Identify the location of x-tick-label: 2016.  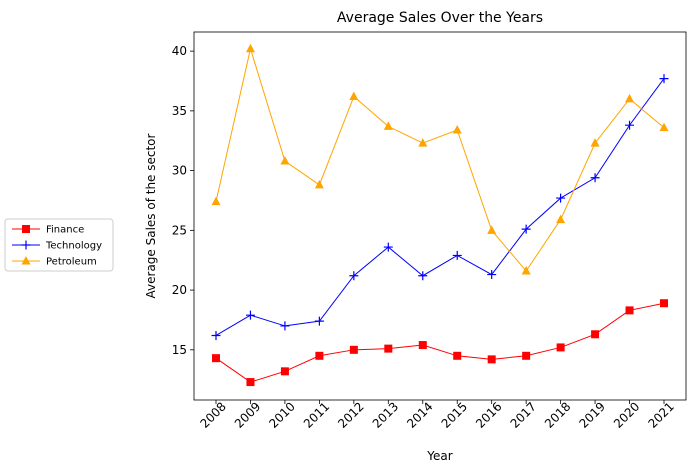
(488, 414).